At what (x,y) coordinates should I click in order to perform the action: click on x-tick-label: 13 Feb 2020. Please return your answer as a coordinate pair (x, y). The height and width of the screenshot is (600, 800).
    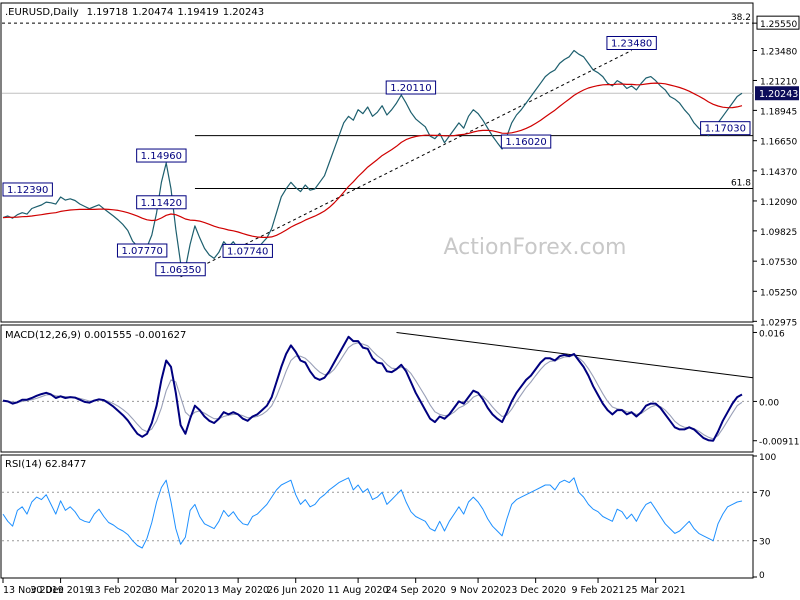
    Looking at the image, I should click on (118, 590).